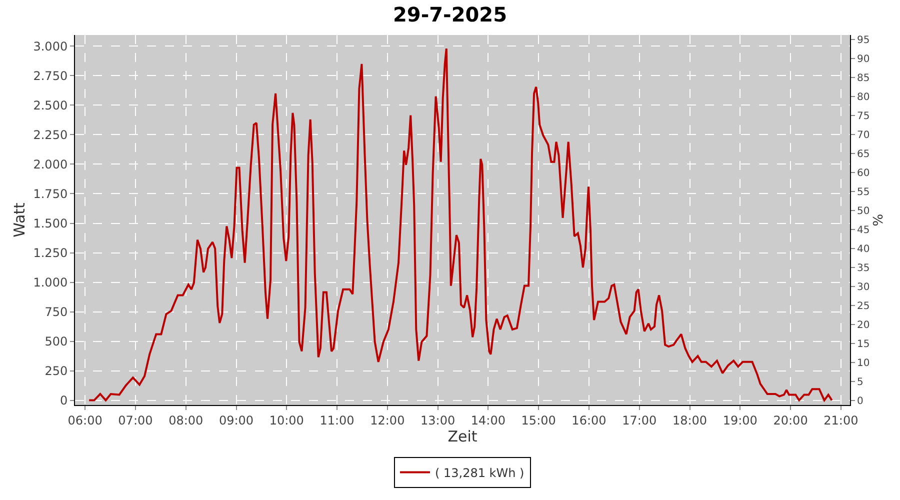 The width and height of the screenshot is (900, 500). What do you see at coordinates (878, 220) in the screenshot?
I see `y2-axis-title: %` at bounding box center [878, 220].